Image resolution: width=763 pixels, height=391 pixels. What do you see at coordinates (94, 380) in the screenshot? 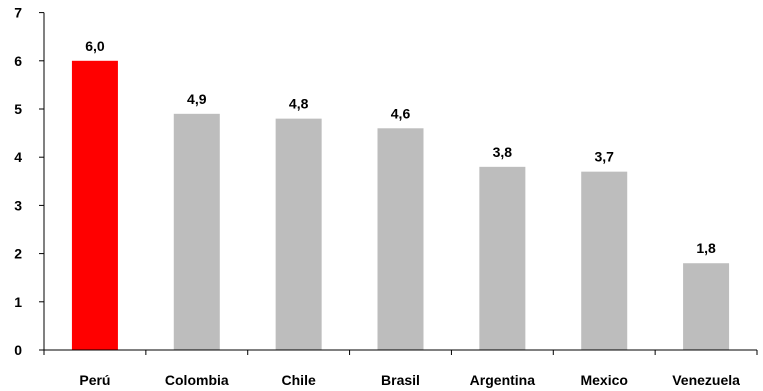
I see `x-tick-label-peru: Perú` at bounding box center [94, 380].